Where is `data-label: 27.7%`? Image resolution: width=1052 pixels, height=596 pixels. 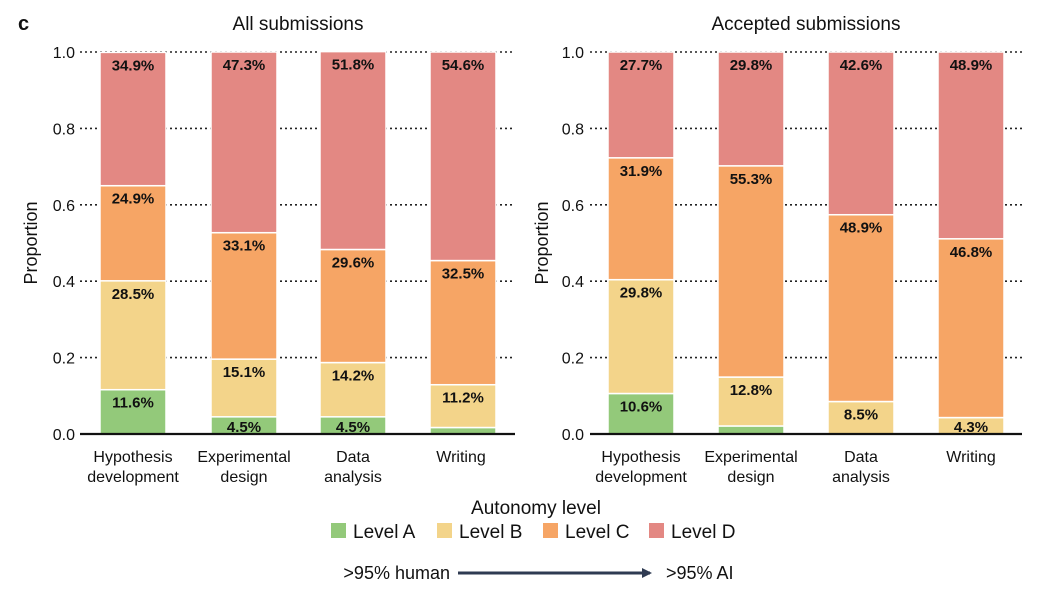 data-label: 27.7% is located at coordinates (641, 65).